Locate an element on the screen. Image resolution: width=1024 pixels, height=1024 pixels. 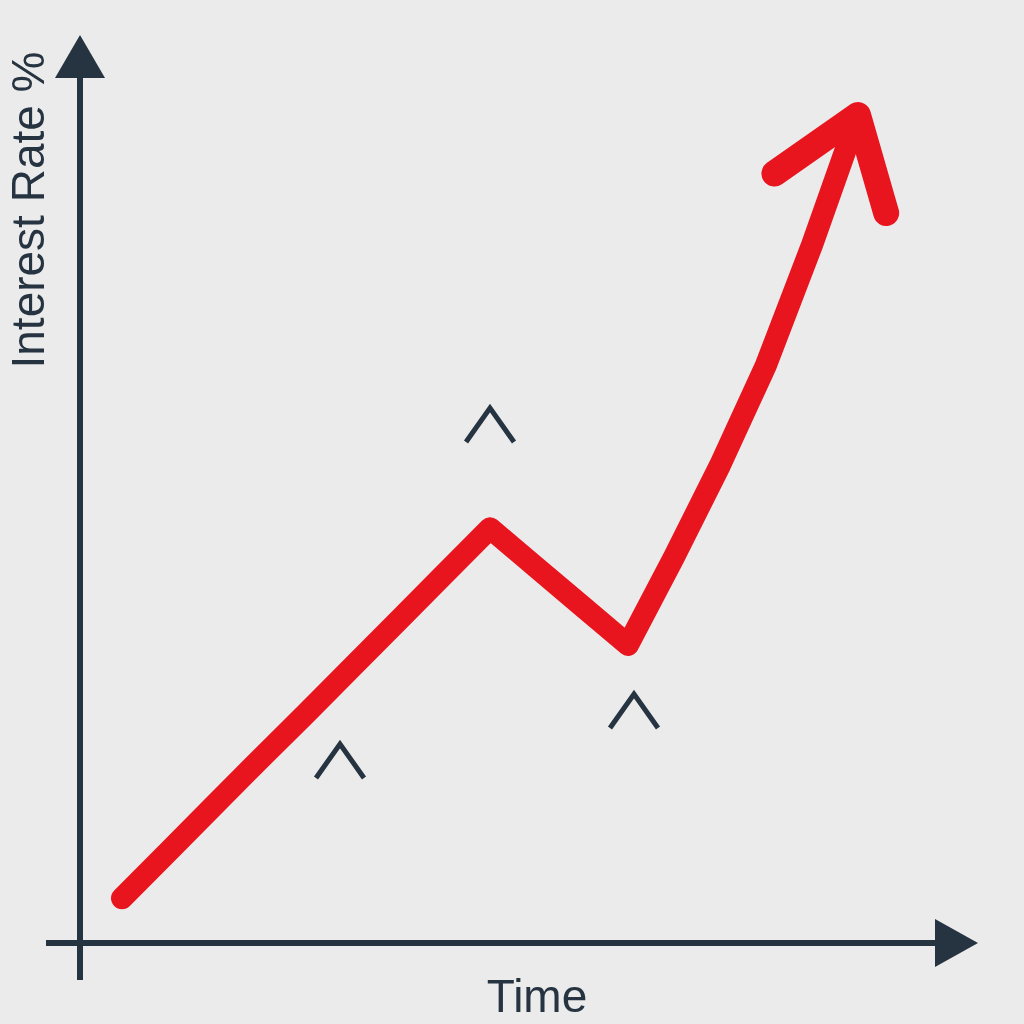
y-axis-title: Interest Rate % is located at coordinates (28, 210).